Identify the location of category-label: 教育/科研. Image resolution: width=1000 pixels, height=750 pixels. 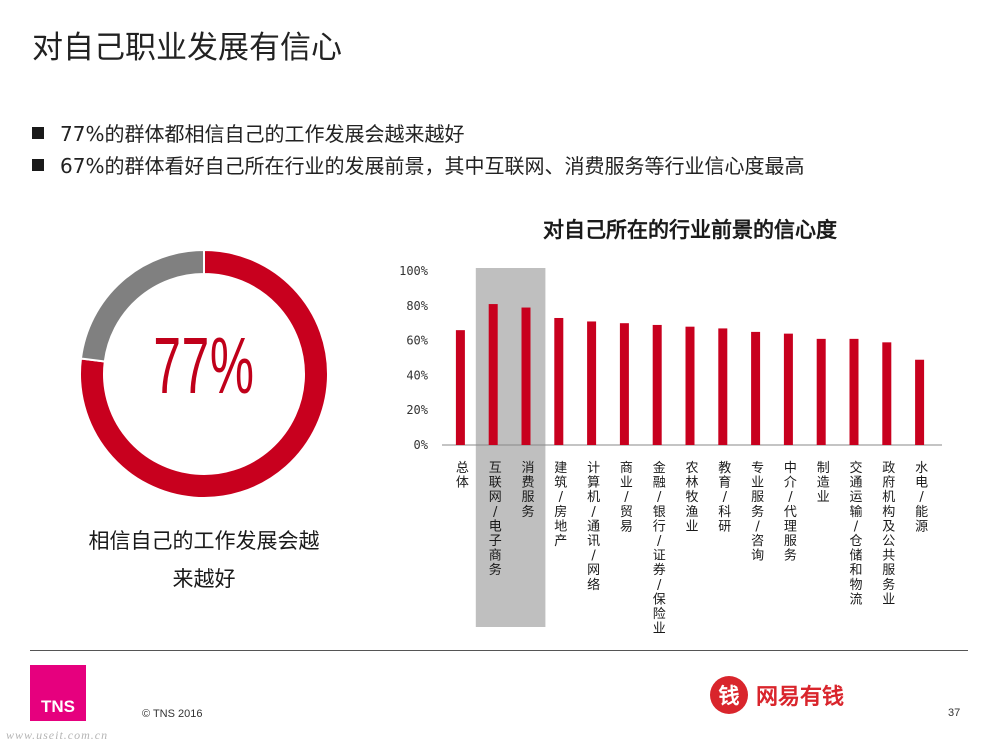
(724, 497).